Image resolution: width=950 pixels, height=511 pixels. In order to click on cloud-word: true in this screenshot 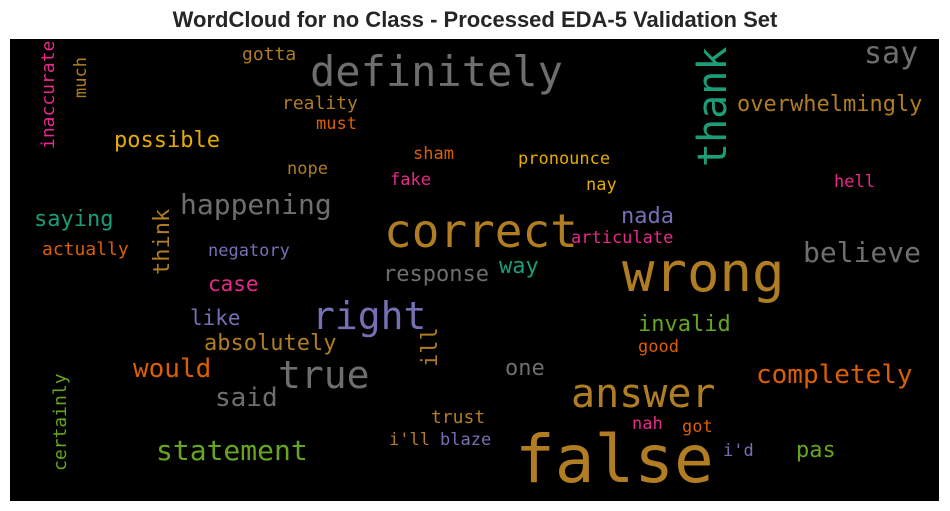, I will do `click(324, 375)`.